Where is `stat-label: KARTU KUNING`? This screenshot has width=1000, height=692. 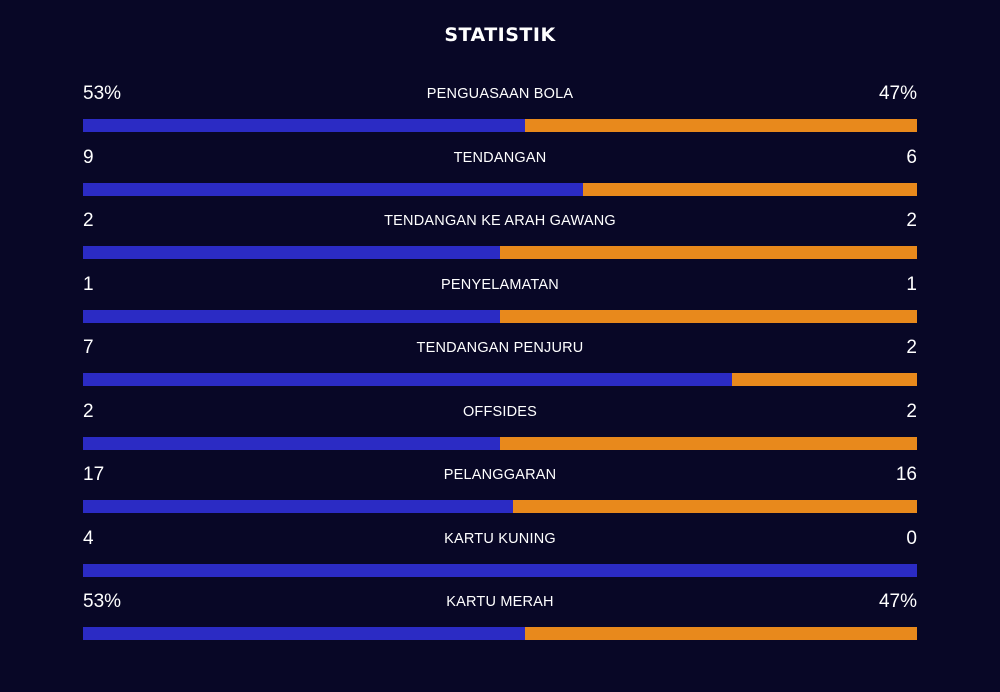 stat-label: KARTU KUNING is located at coordinates (500, 538).